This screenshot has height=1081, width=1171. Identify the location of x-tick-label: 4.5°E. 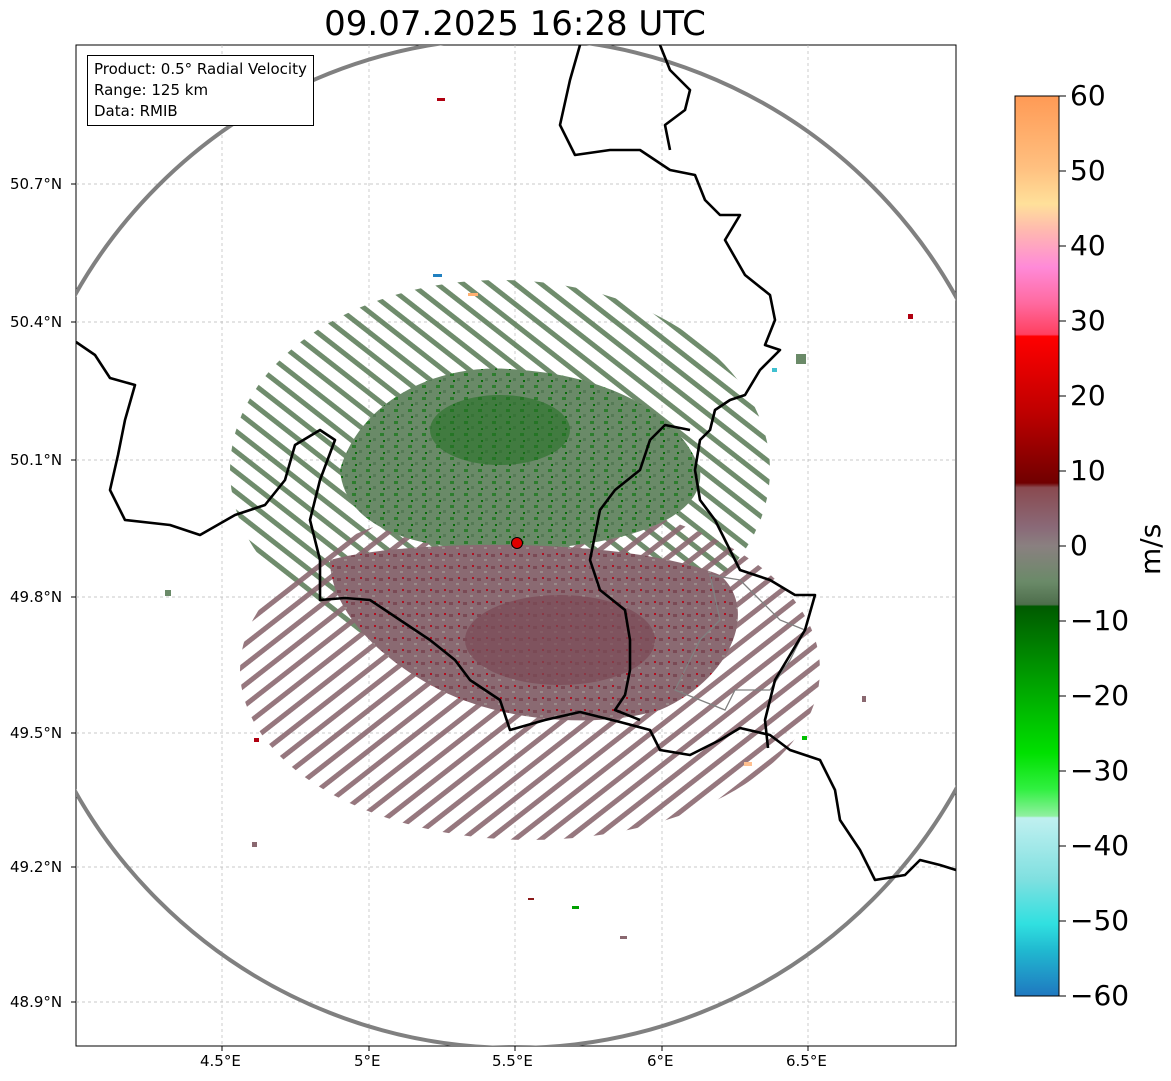
(220, 1061).